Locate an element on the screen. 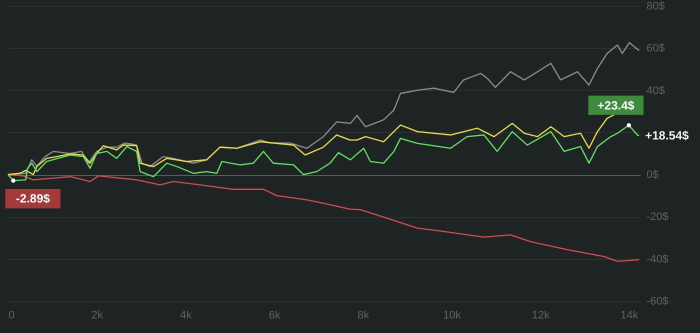  y-tick-label: 80$ is located at coordinates (655, 6).